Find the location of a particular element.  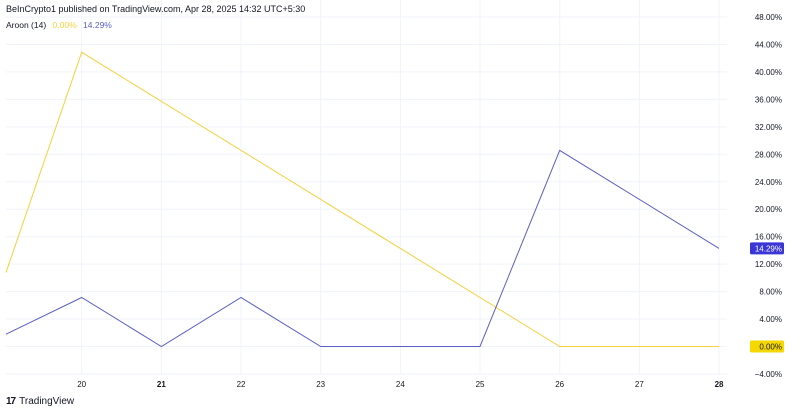

y-tick-label: 24.00% is located at coordinates (768, 182).